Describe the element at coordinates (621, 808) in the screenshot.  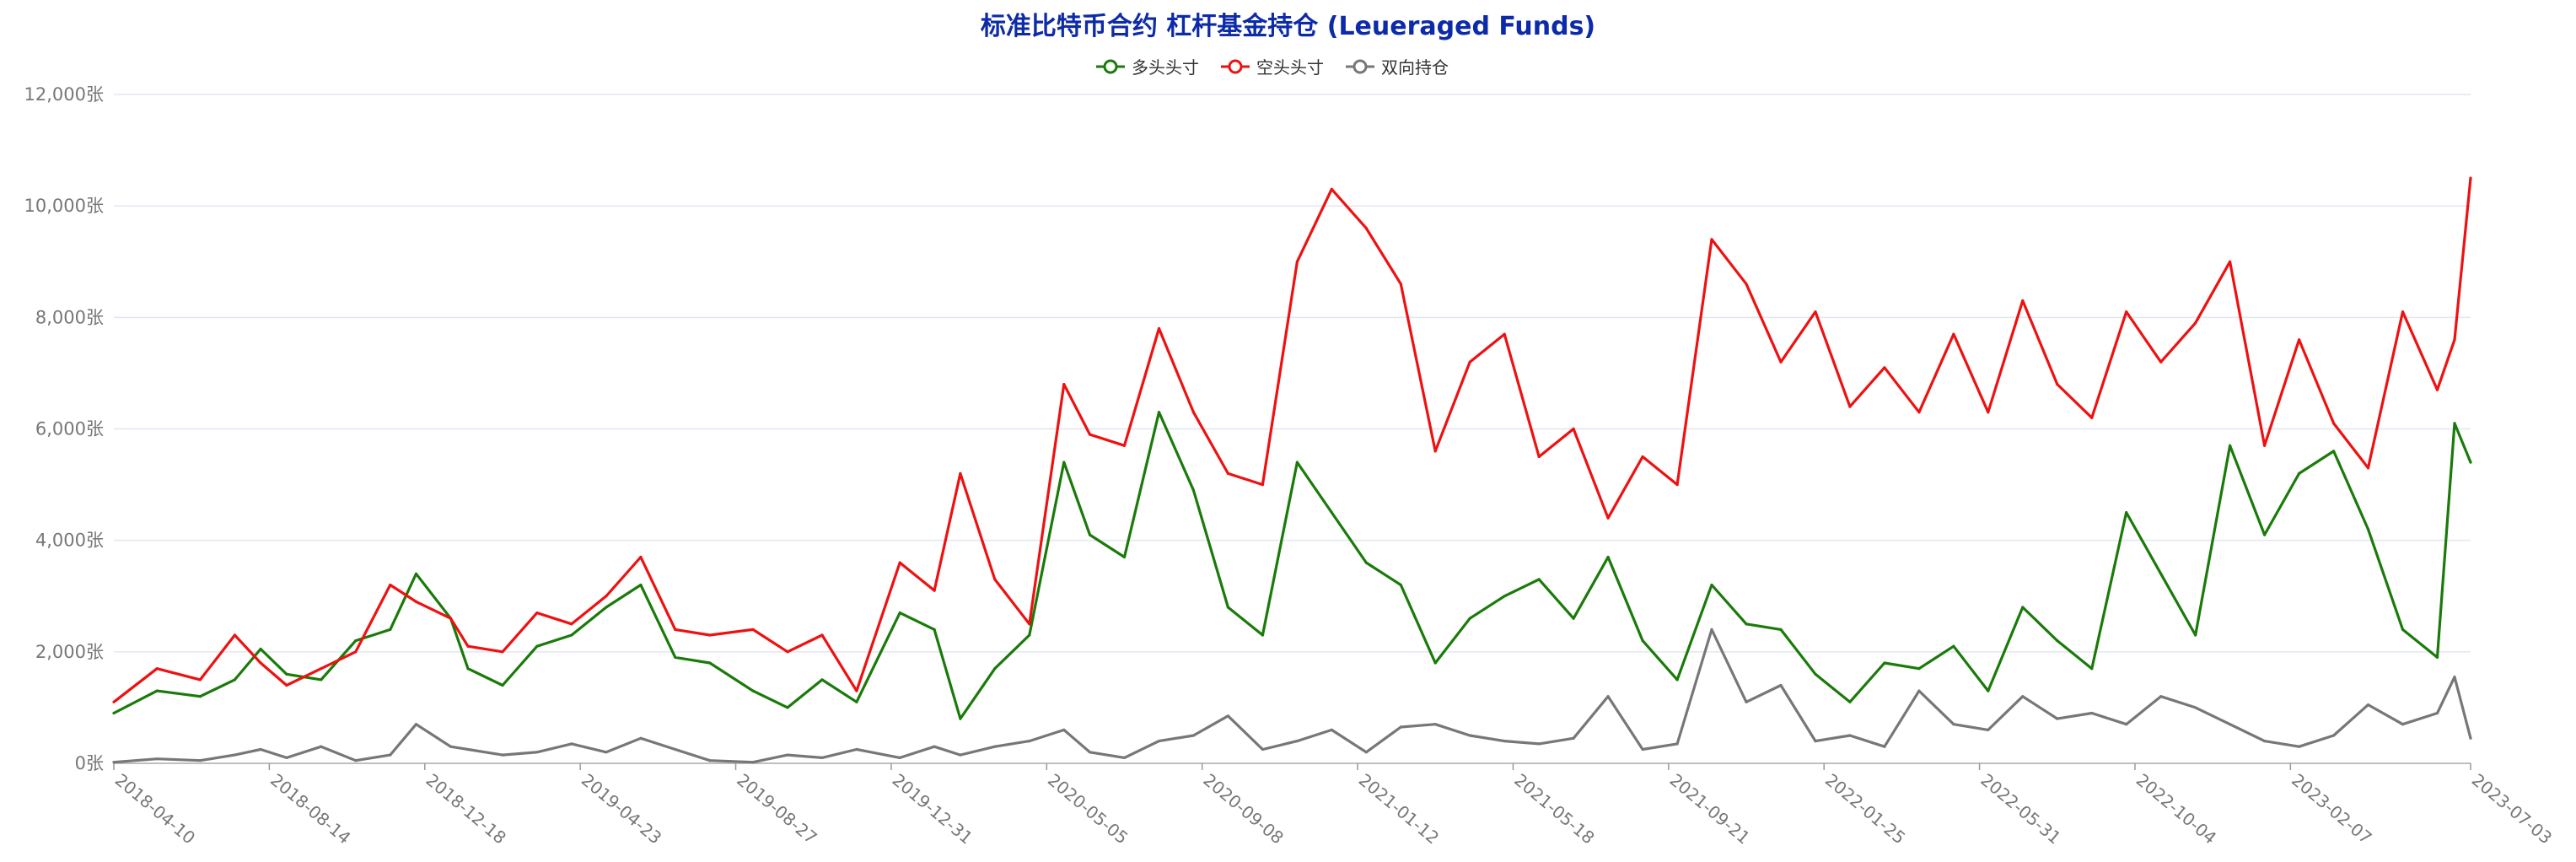
I see `x-tick-label: 2019-04-23` at that location.